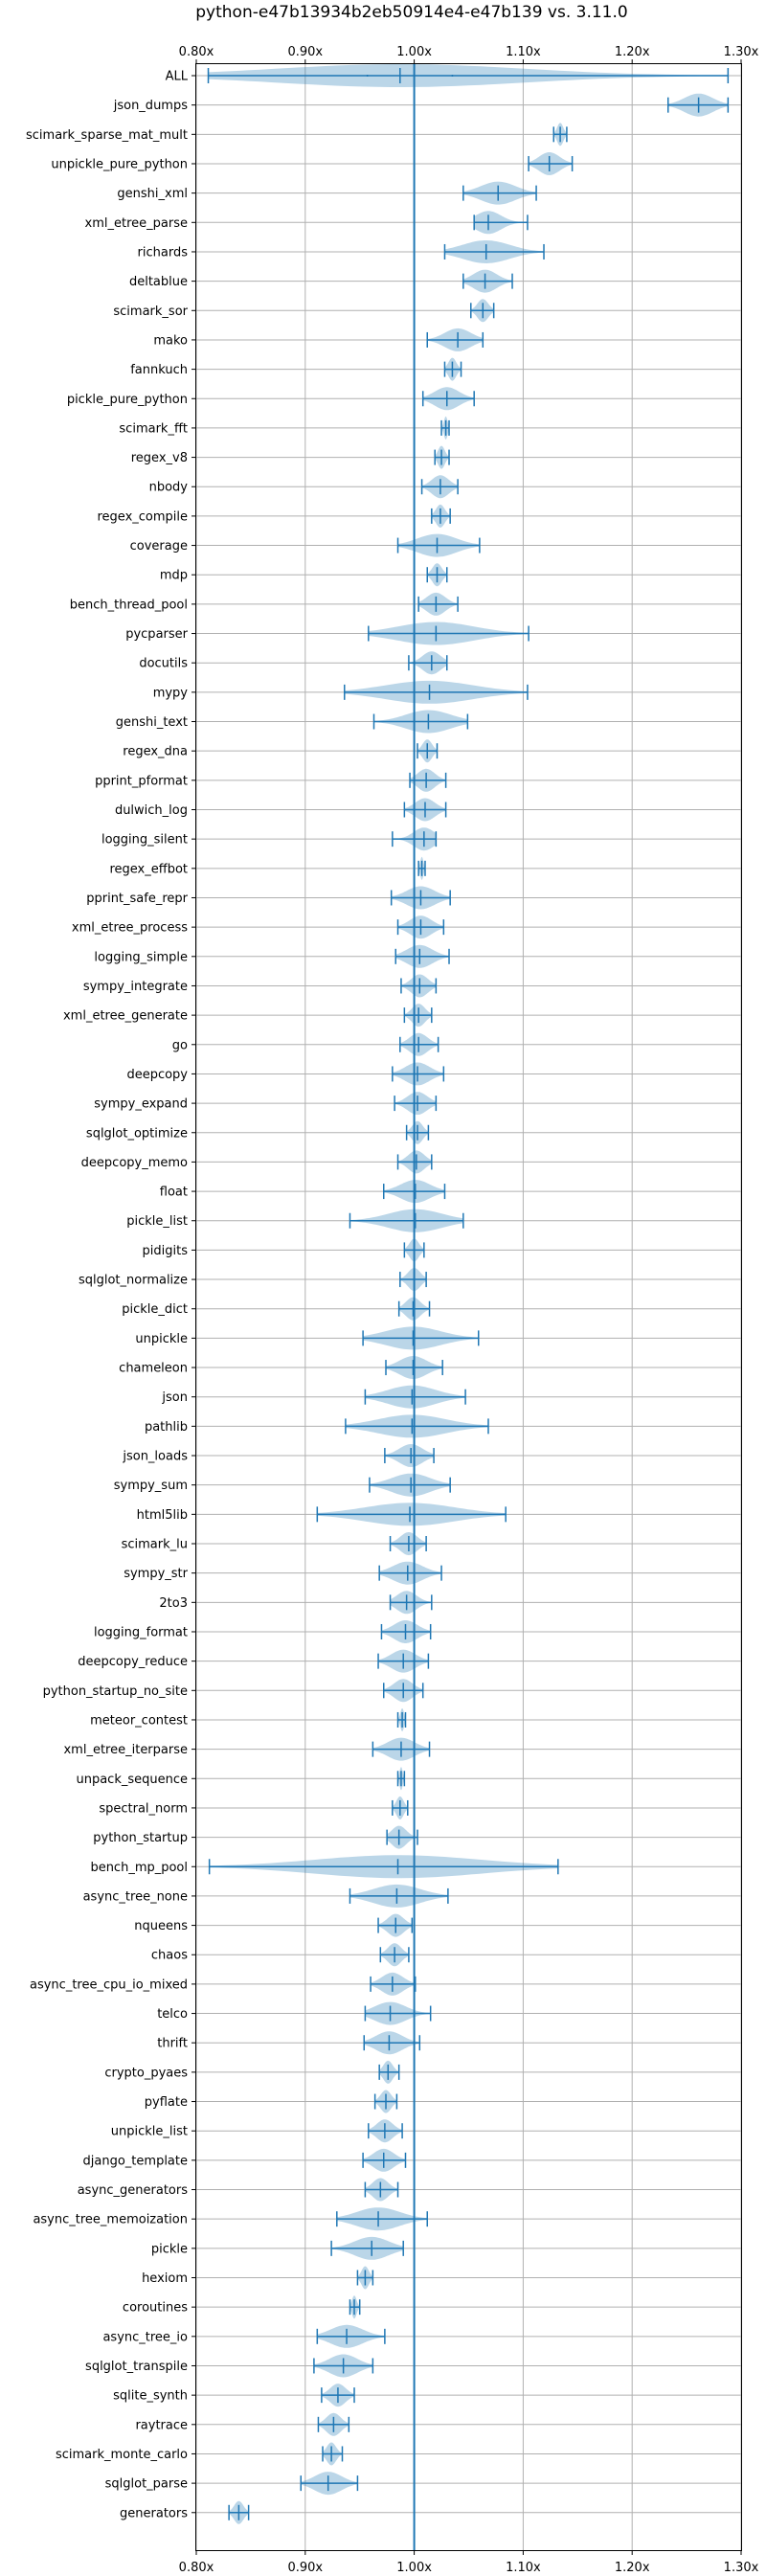 The width and height of the screenshot is (766, 2576). What do you see at coordinates (107, 135) in the screenshot?
I see `y-label-scimark-sparse-mat-mult: scimark_sparse_mat_mult` at bounding box center [107, 135].